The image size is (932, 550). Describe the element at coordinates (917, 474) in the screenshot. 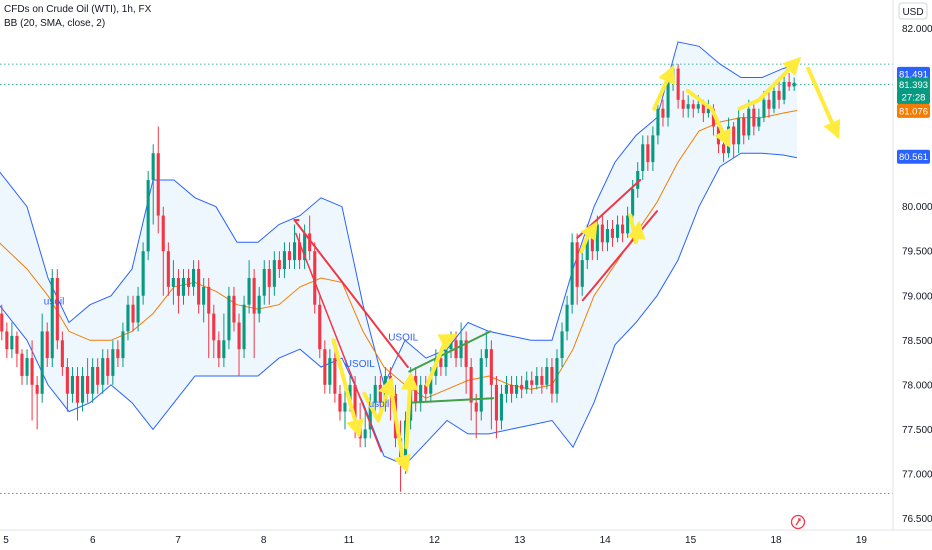

I see `price-tick-label: 77.000` at that location.